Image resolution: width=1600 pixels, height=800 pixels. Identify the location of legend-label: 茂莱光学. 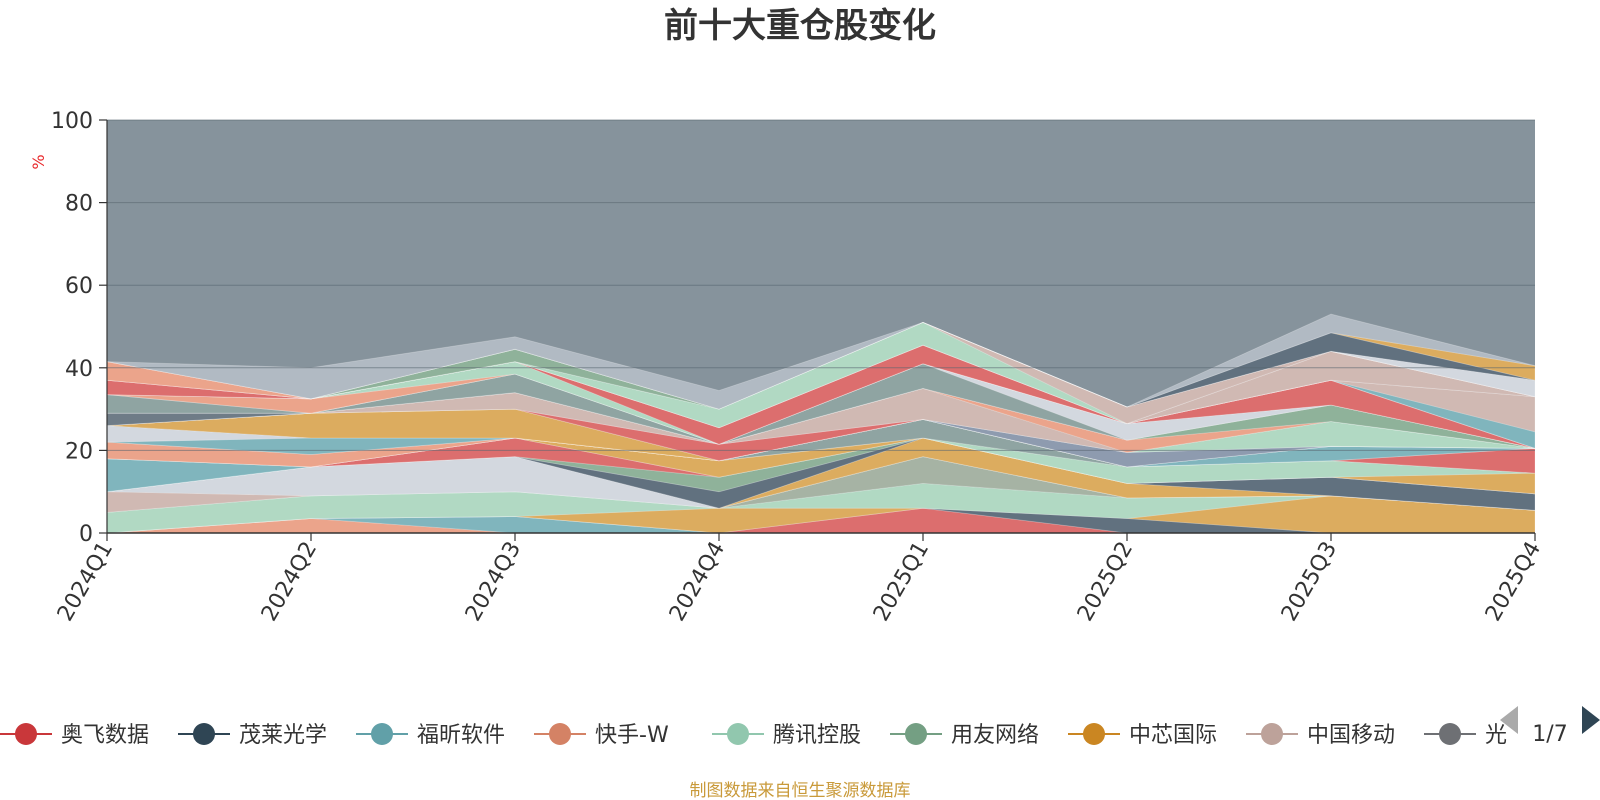
(283, 735).